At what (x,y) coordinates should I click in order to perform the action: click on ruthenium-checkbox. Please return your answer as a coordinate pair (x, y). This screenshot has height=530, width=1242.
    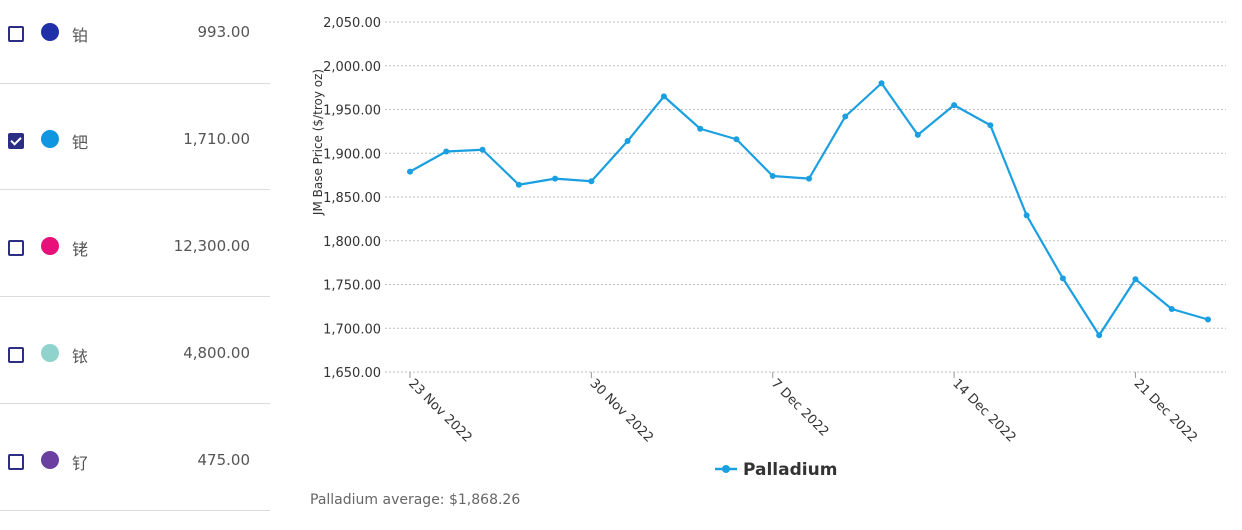
    Looking at the image, I should click on (16, 462).